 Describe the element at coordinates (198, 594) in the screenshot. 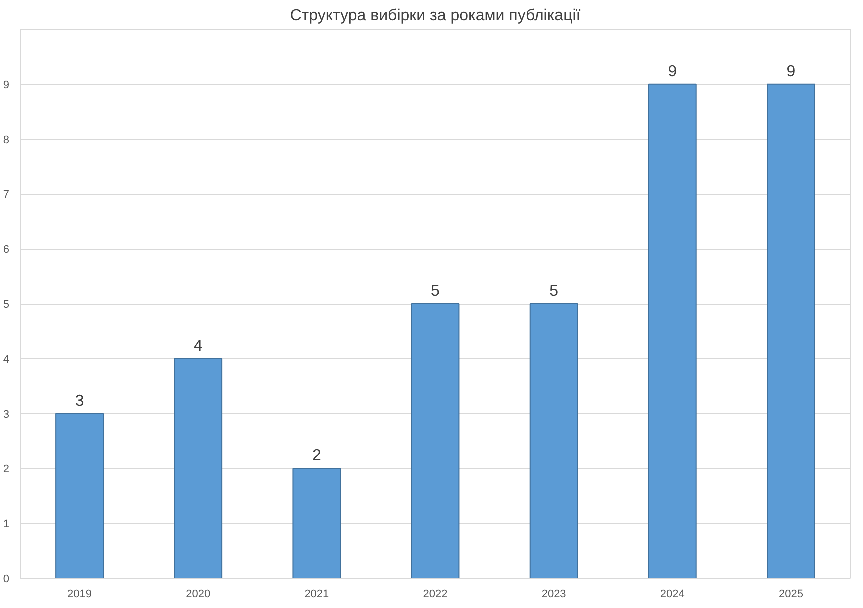

I see `x-tick-label: 2020` at that location.